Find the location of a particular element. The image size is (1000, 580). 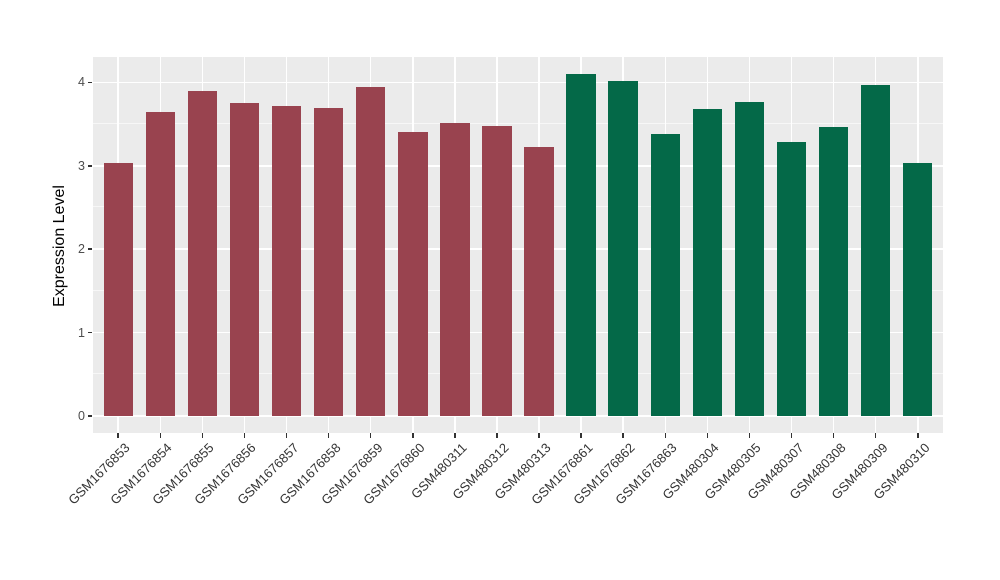

y-tick-label: 3 is located at coordinates (81, 165).